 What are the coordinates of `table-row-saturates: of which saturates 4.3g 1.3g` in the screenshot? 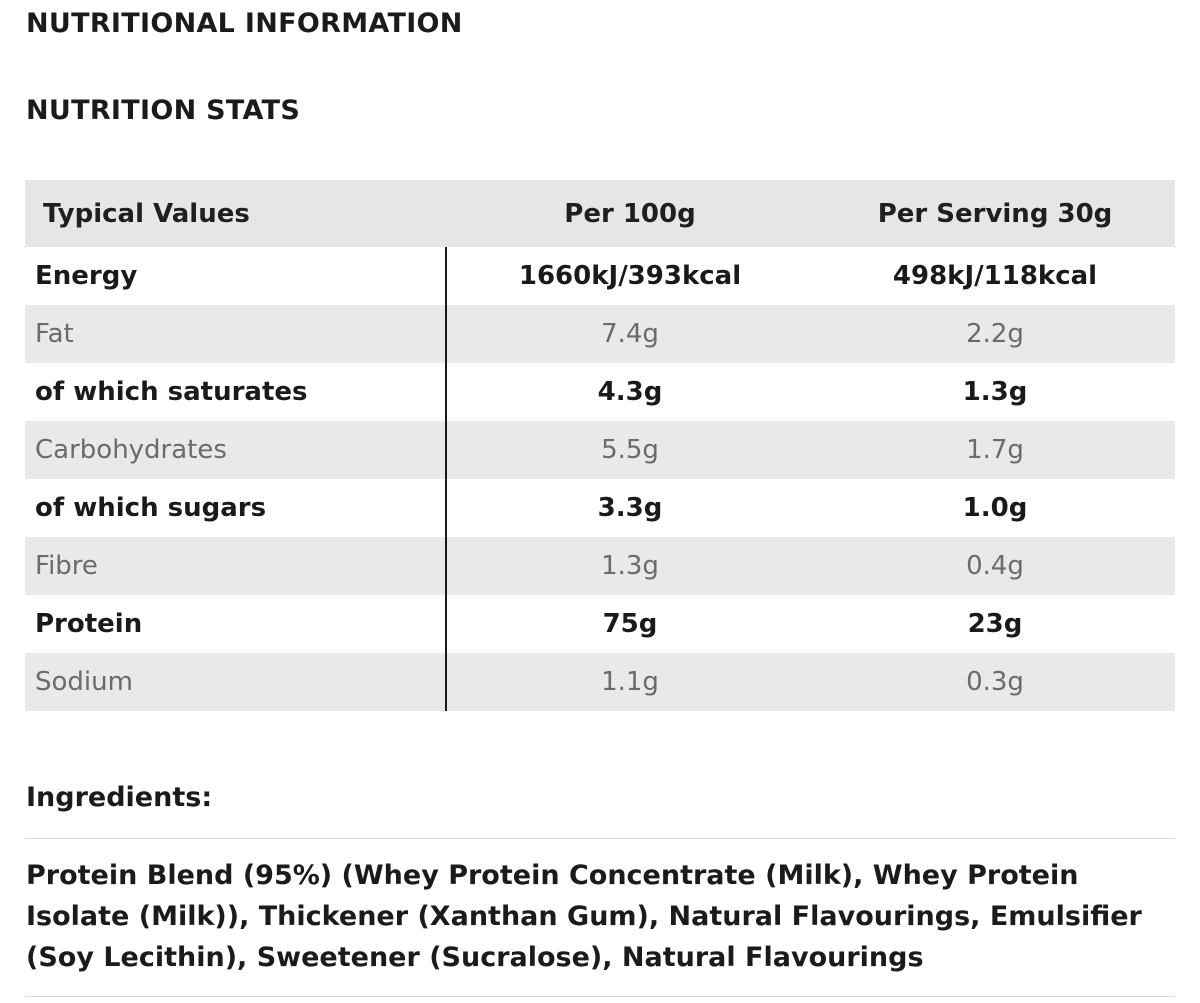 It's located at (600, 392).